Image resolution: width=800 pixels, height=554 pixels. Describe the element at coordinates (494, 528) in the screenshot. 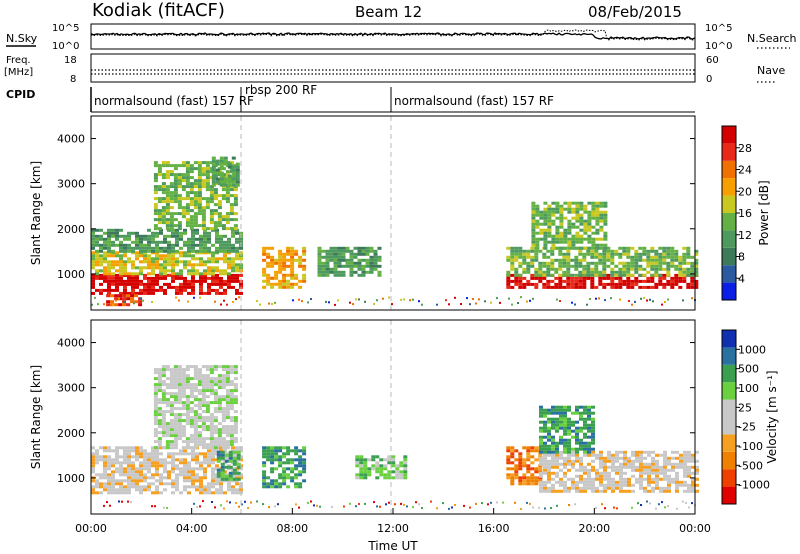

I see `x-tick-label: 16:00` at that location.